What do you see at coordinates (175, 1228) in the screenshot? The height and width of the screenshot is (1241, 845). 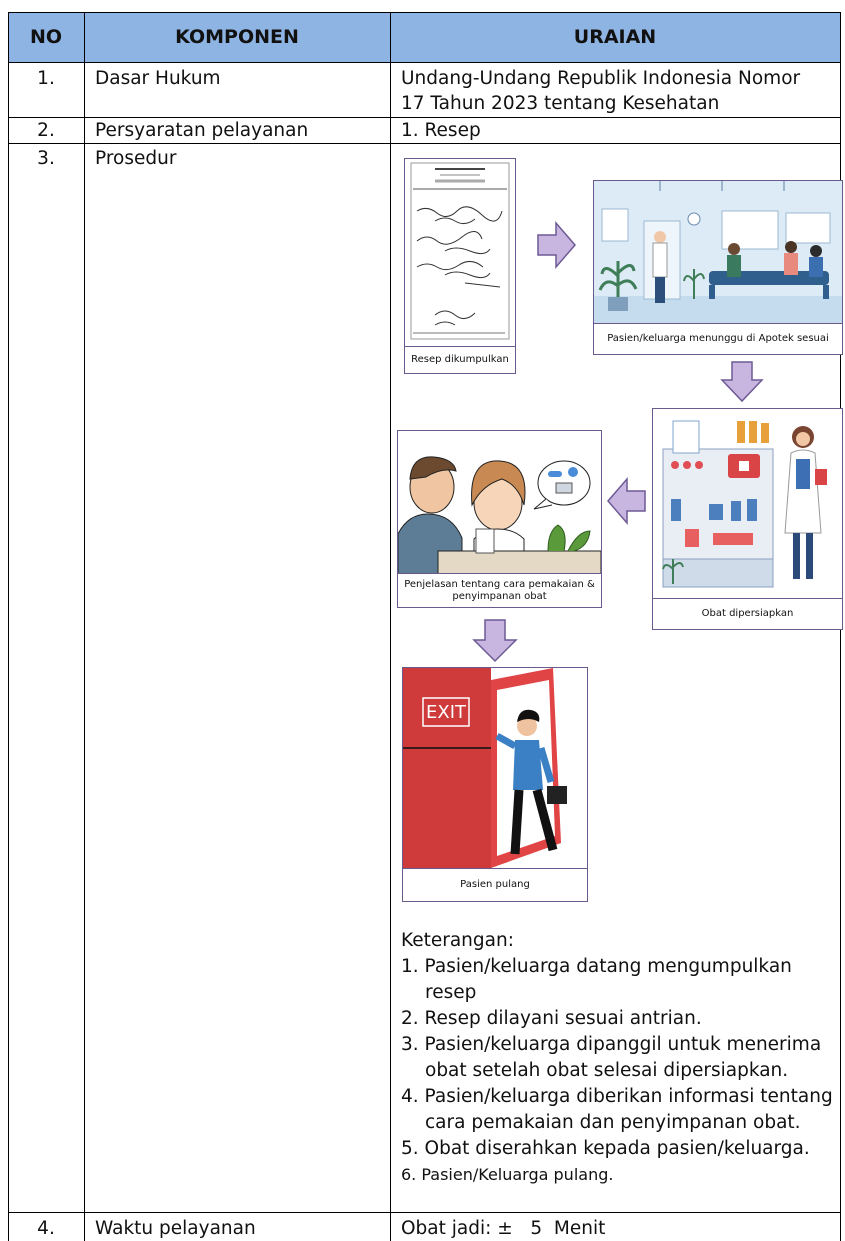 I see `row-komponen: Waktu pelayanan` at bounding box center [175, 1228].